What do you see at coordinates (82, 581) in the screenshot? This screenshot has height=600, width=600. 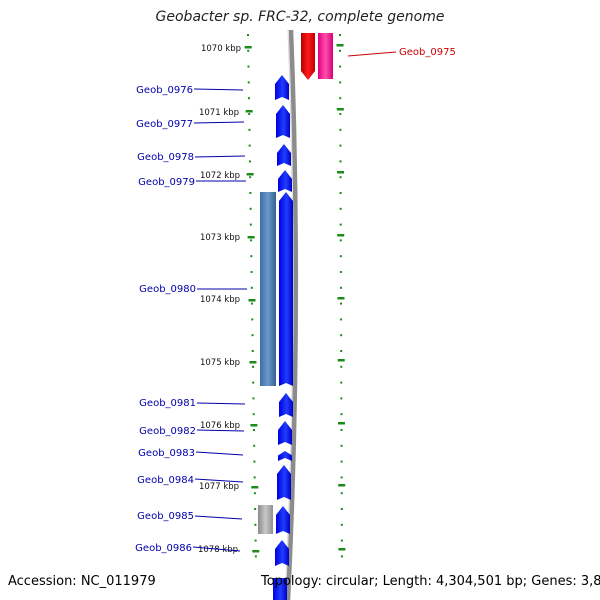 I see `accession-text: Accession: NC_011979` at bounding box center [82, 581].